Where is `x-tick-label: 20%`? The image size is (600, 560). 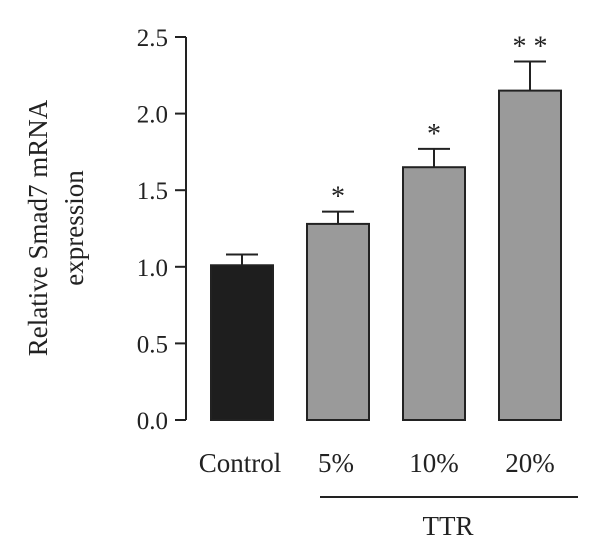 x-tick-label: 20% is located at coordinates (530, 463).